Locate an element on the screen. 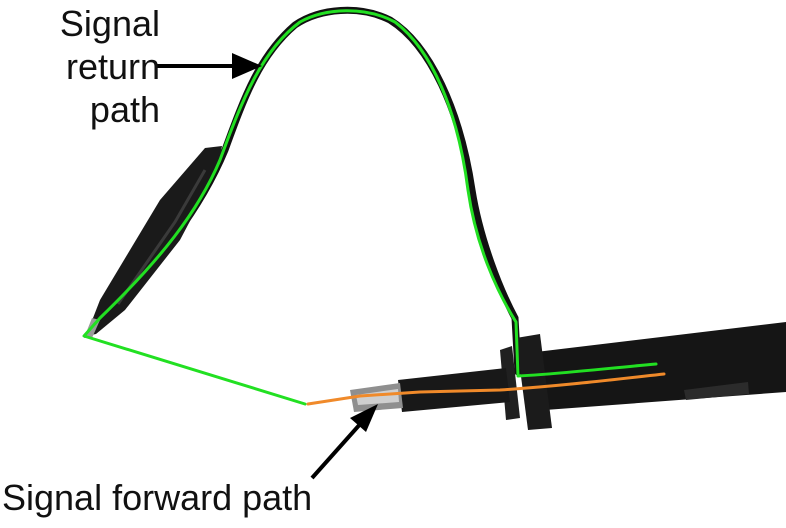 The image size is (786, 528). signal-return-path-label-line-2: return is located at coordinates (112, 66).